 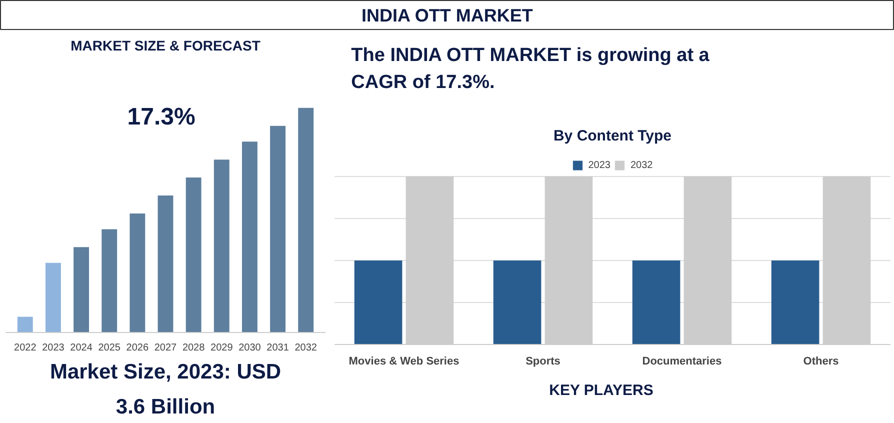 I want to click on x-tick-label: 2025, so click(x=109, y=348).